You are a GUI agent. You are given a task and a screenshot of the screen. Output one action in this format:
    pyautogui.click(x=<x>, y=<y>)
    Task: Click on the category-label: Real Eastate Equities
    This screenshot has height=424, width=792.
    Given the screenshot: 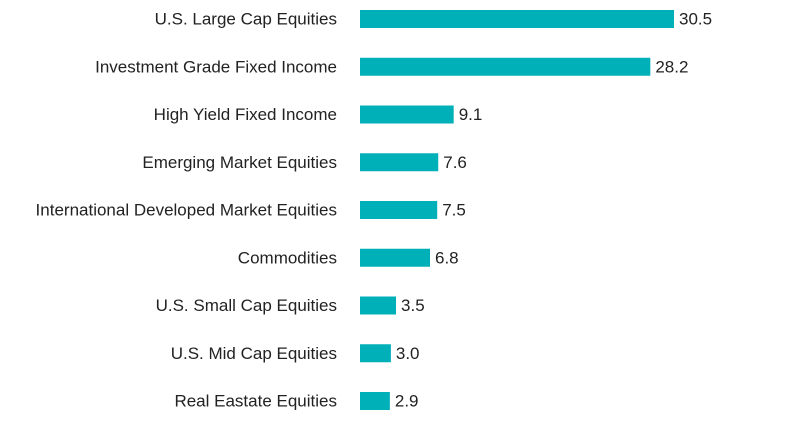 What is the action you would take?
    pyautogui.click(x=255, y=401)
    